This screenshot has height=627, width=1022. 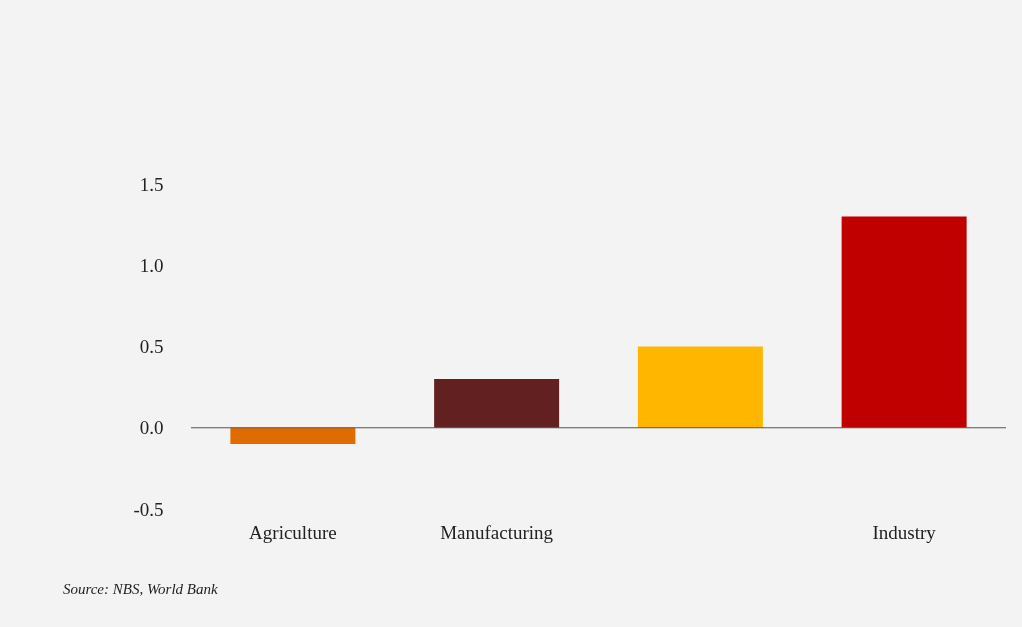 What do you see at coordinates (151, 184) in the screenshot?
I see `y-tick-label: 1.5` at bounding box center [151, 184].